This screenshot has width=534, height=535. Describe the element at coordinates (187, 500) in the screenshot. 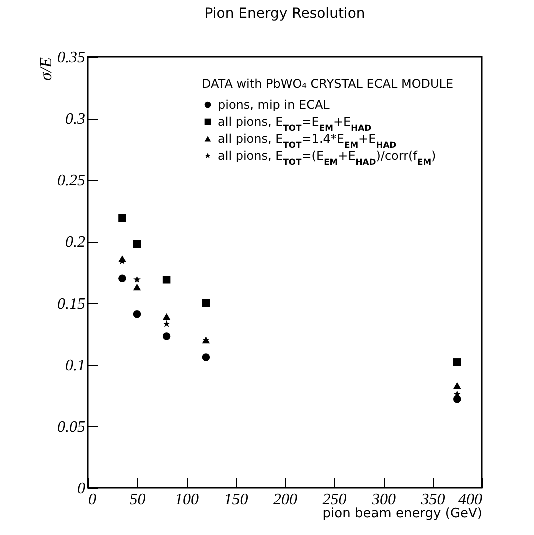

I see `x-tick-label: 100` at that location.